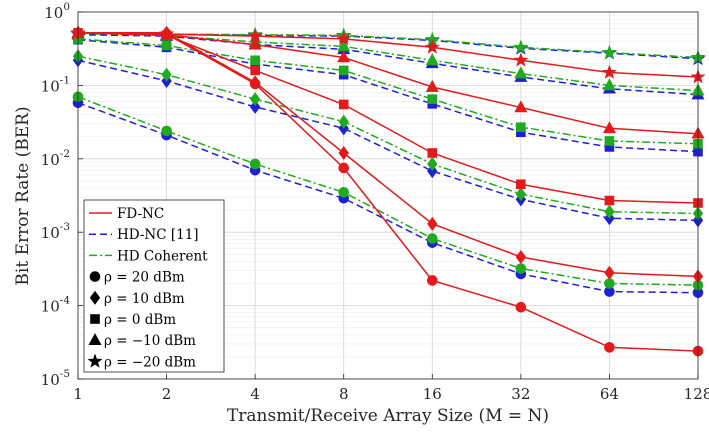 Image resolution: width=709 pixels, height=435 pixels. What do you see at coordinates (55, 84) in the screenshot?
I see `y-tick-label: 10⁻¹` at bounding box center [55, 84].